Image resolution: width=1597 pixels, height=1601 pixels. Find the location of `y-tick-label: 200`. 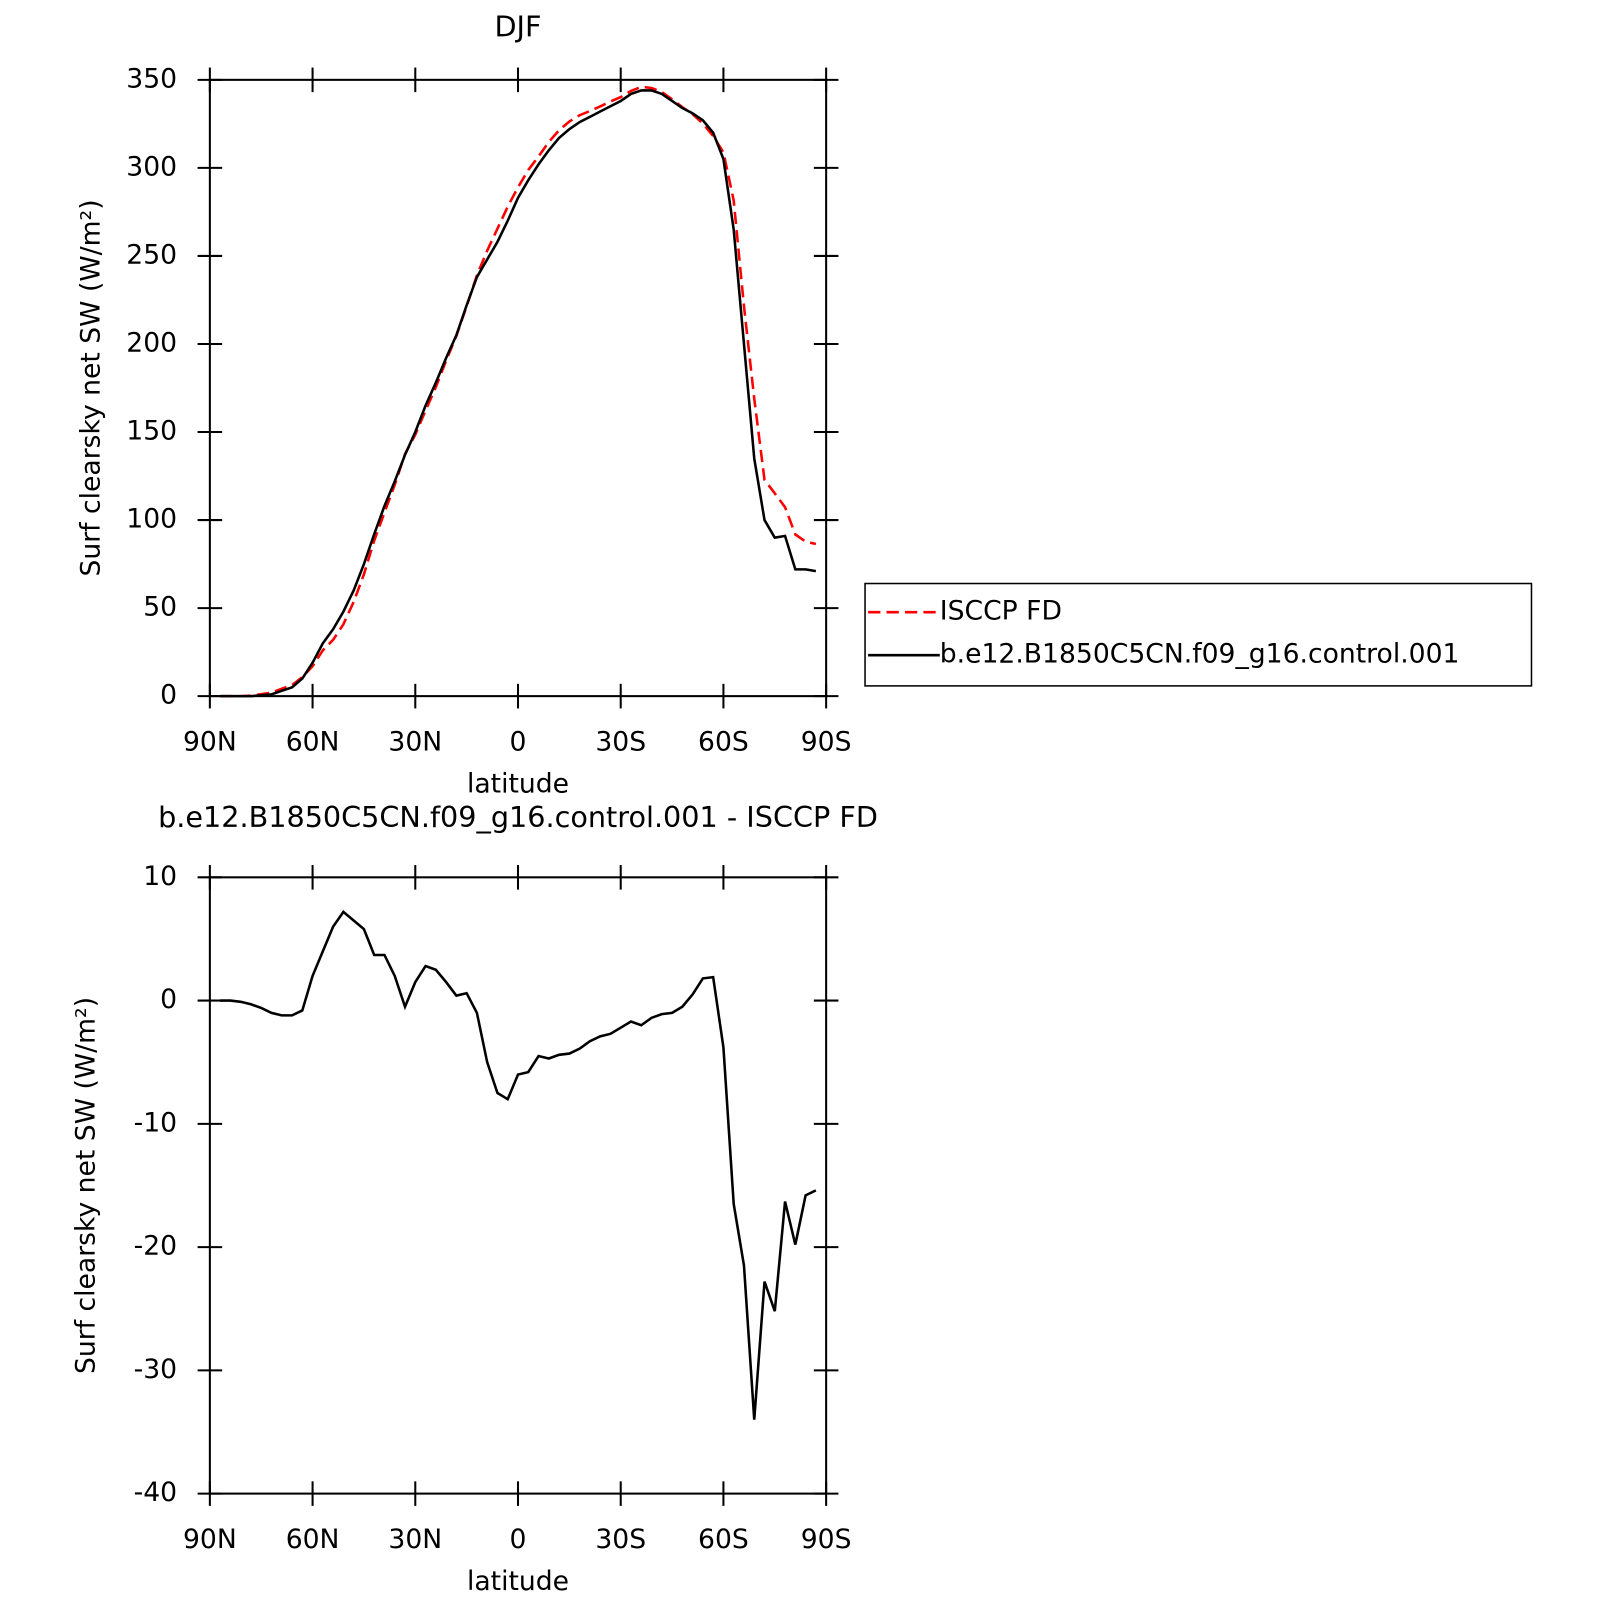

y-tick-label: 200 is located at coordinates (151, 342).